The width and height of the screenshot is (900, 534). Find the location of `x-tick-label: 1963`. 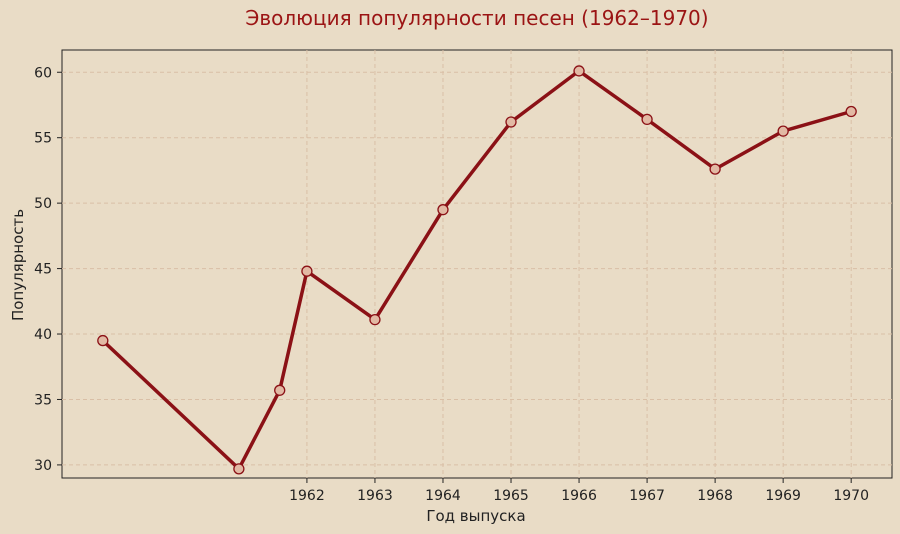

x-tick-label: 1963 is located at coordinates (375, 496).